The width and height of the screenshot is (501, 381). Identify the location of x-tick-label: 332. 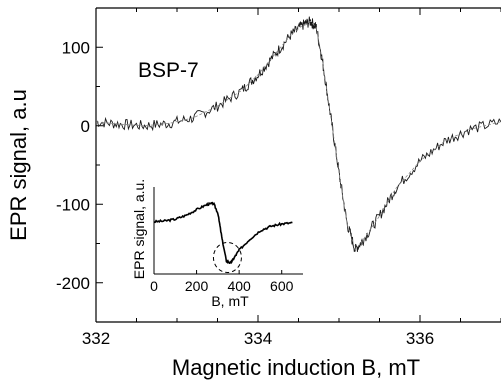
(96, 338).